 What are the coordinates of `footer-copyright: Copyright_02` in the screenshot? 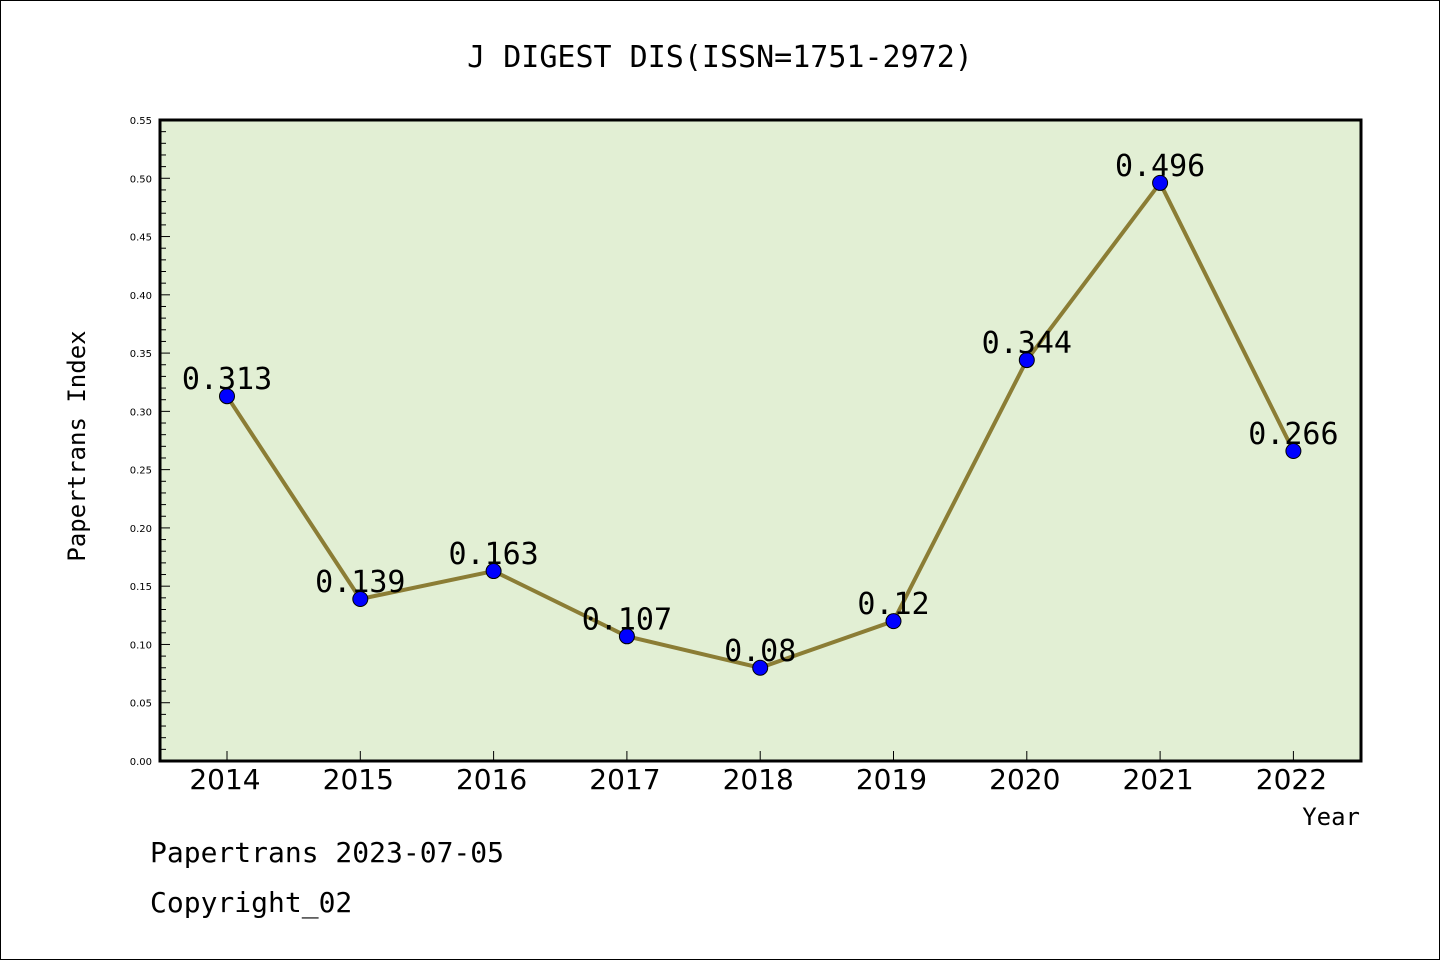 It's located at (251, 902).